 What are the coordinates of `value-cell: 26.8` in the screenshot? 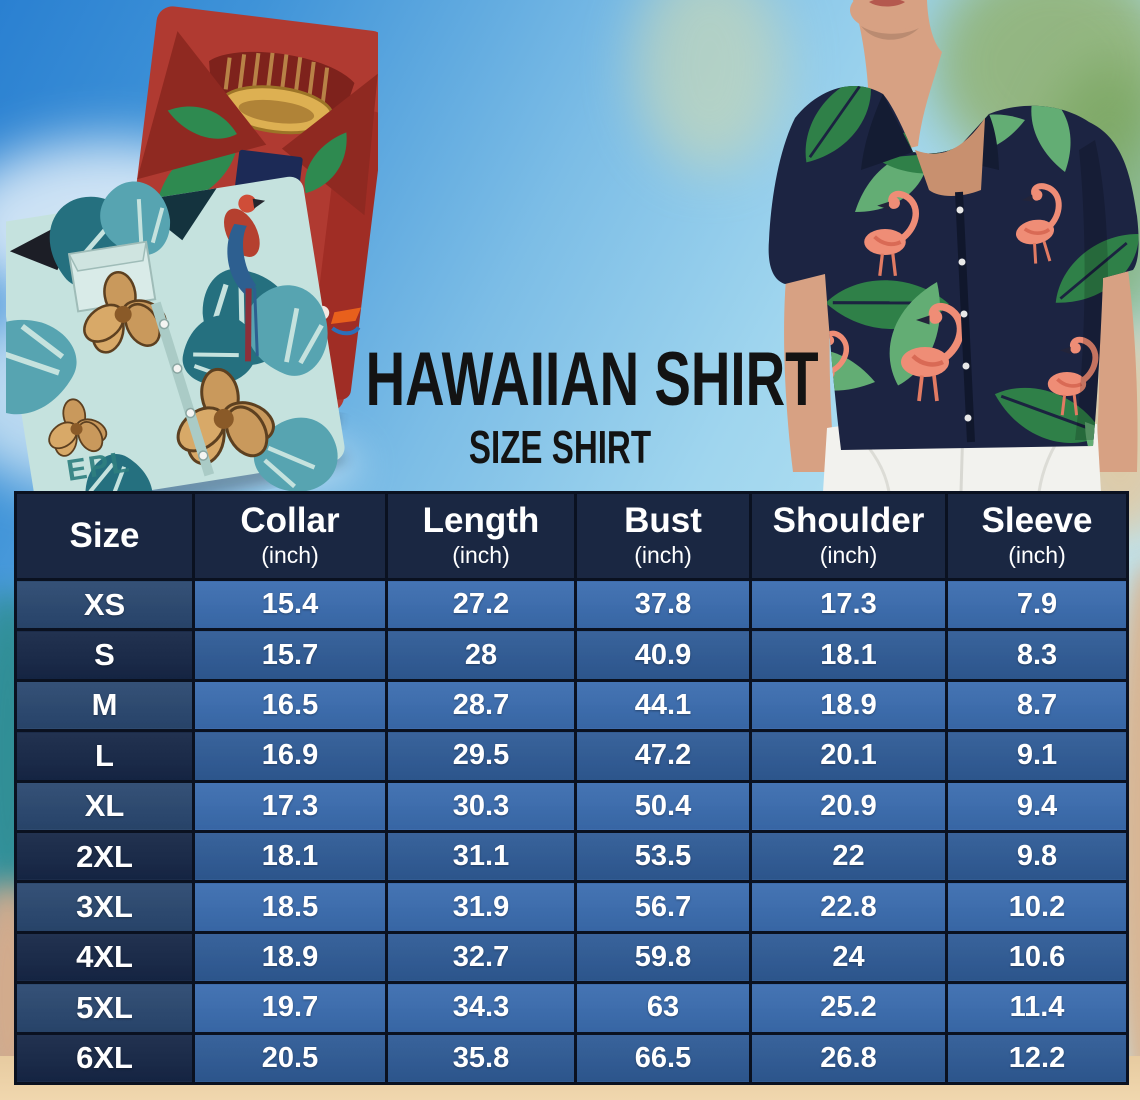 It's located at (848, 1058).